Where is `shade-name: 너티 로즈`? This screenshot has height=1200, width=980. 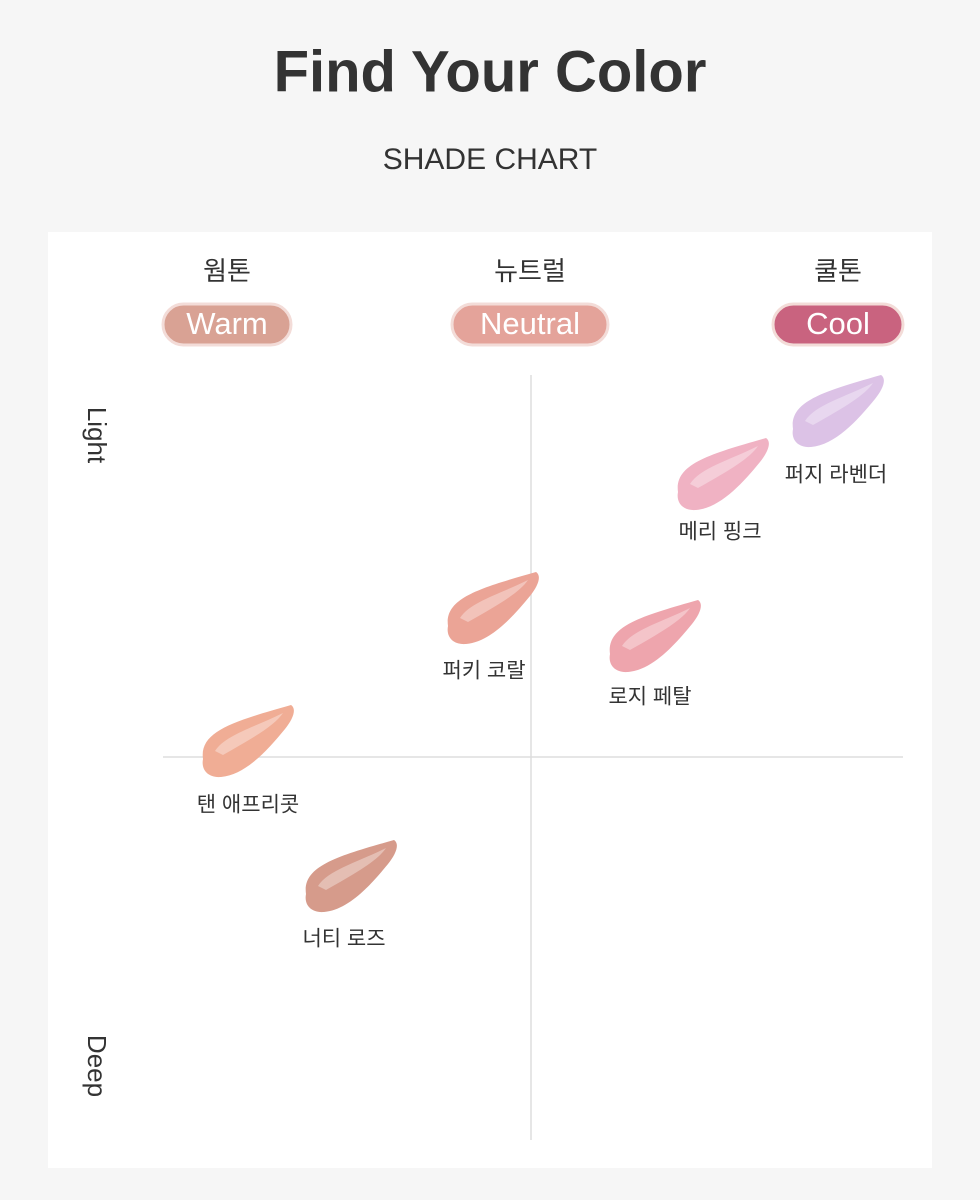
shade-name: 너티 로즈 is located at coordinates (343, 939).